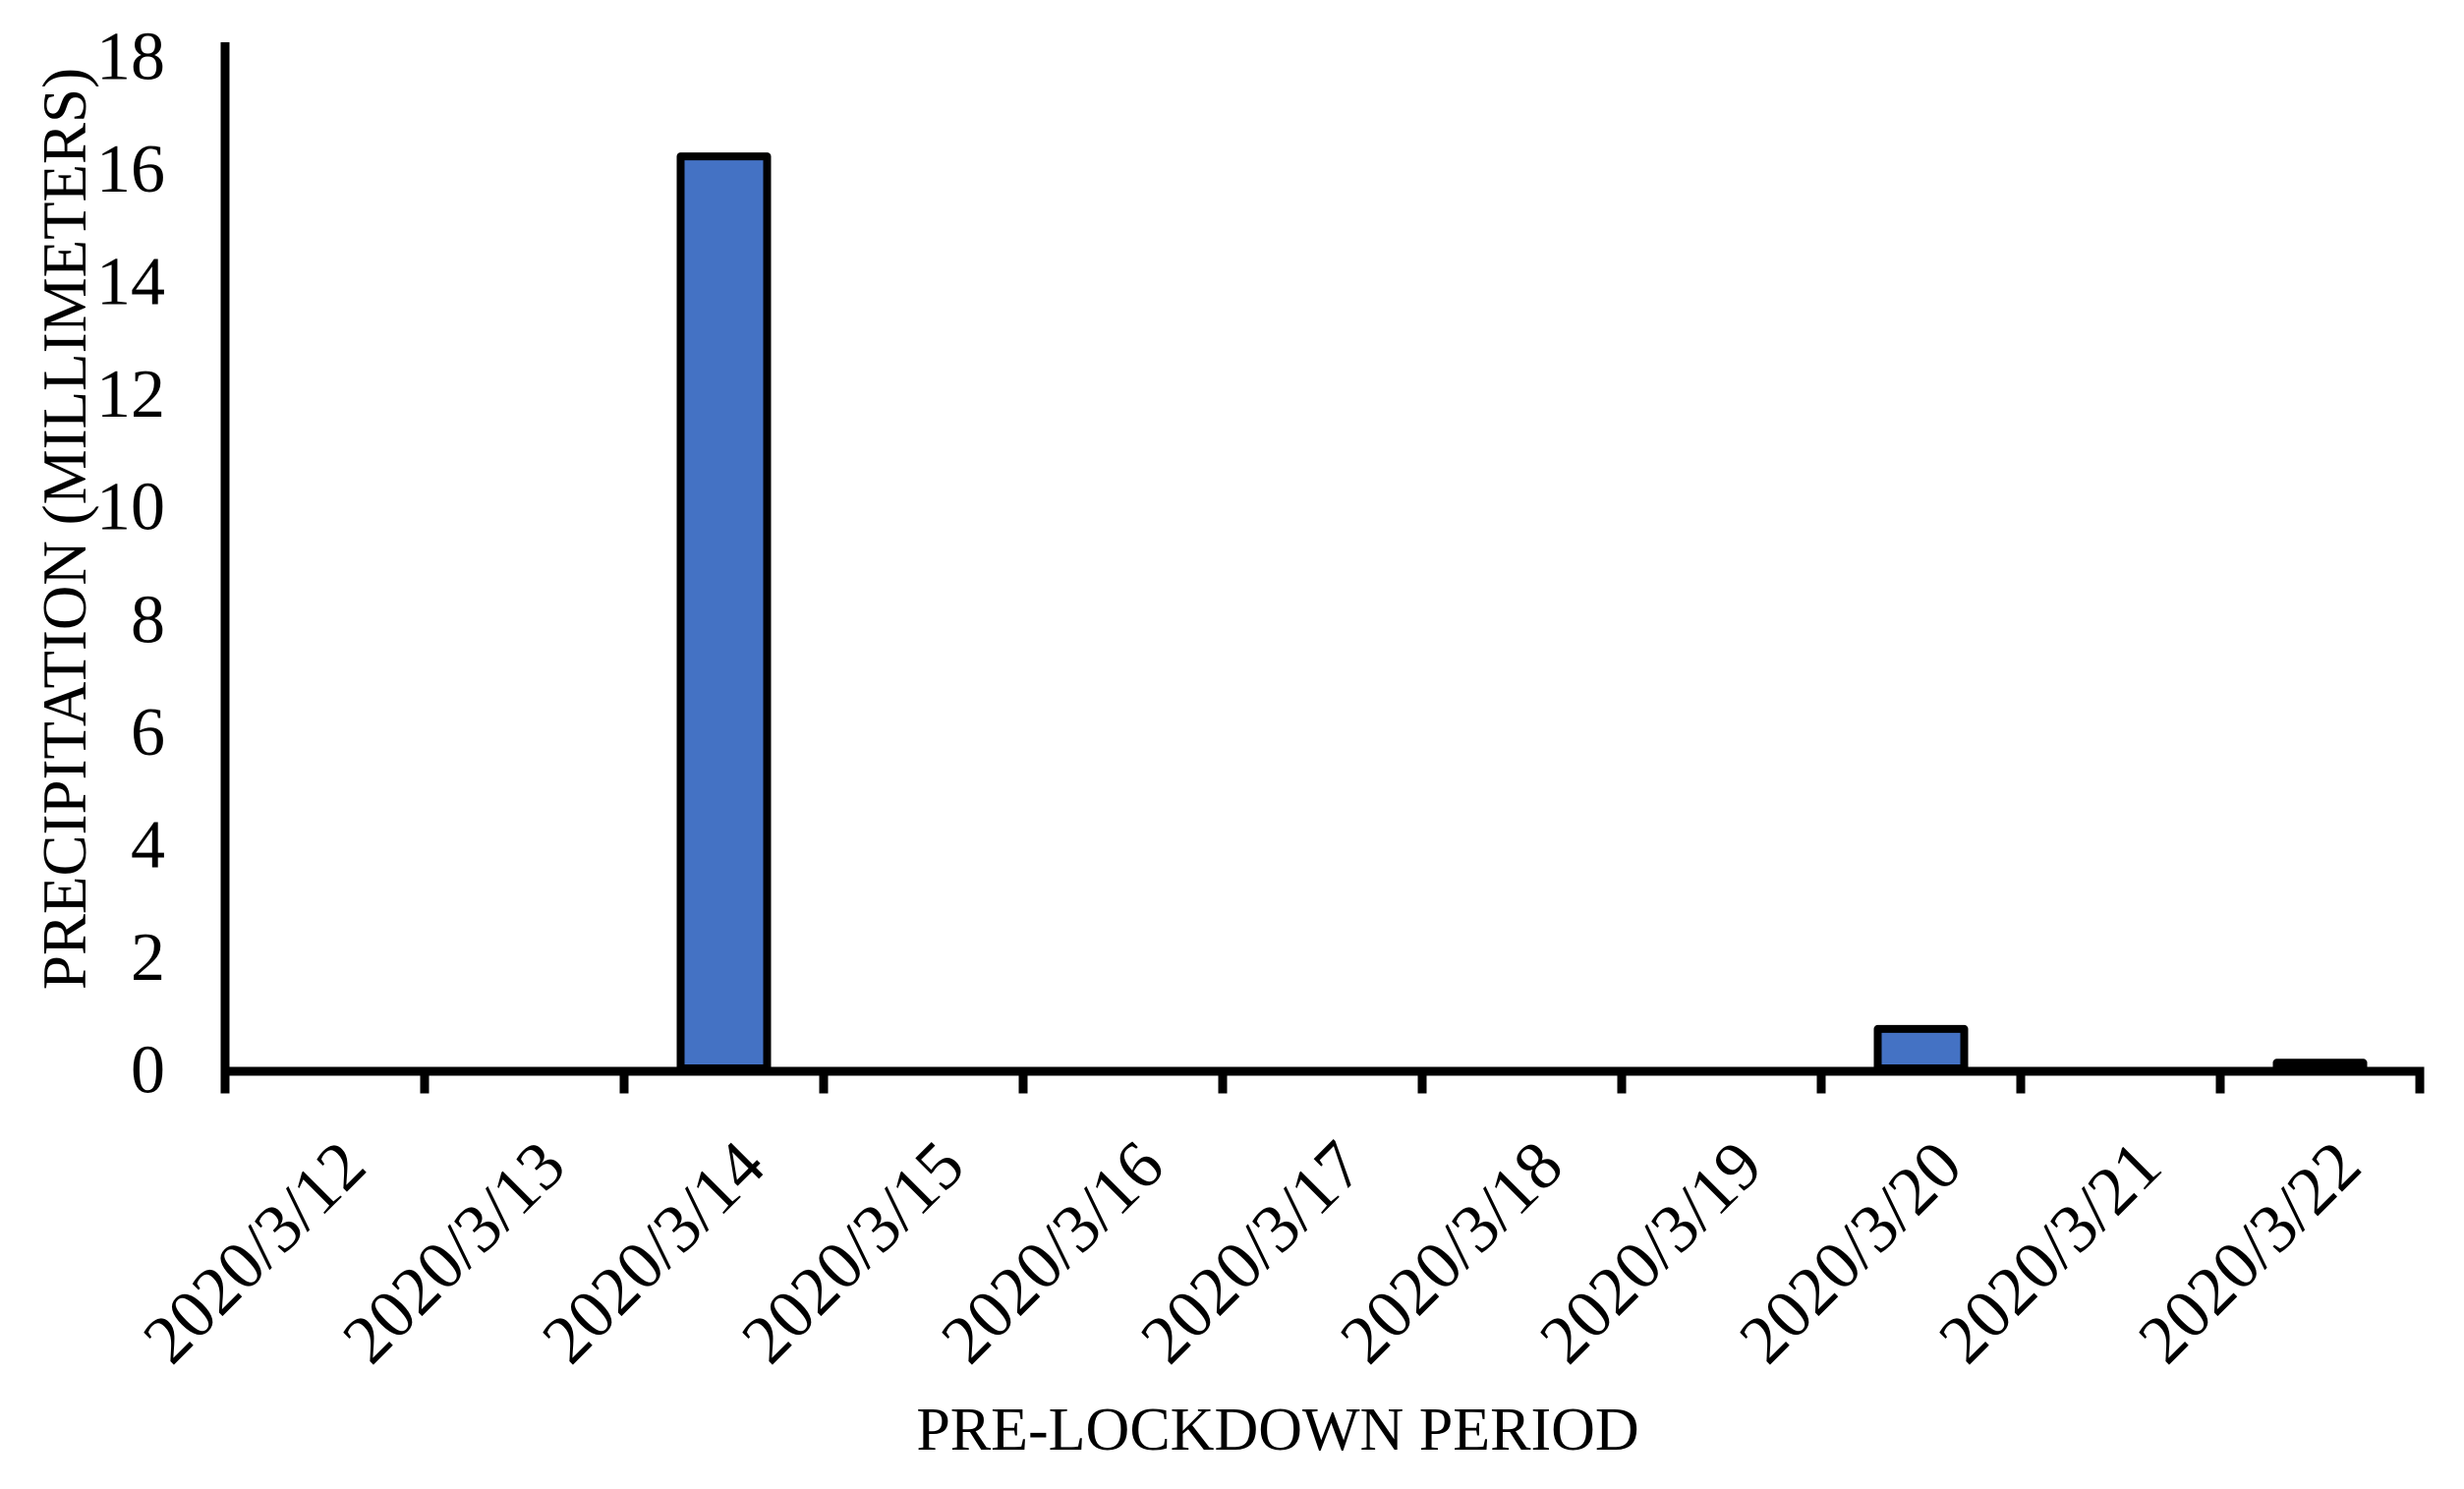  I want to click on x-tick-label: 2020/3/16, so click(1053, 1252).